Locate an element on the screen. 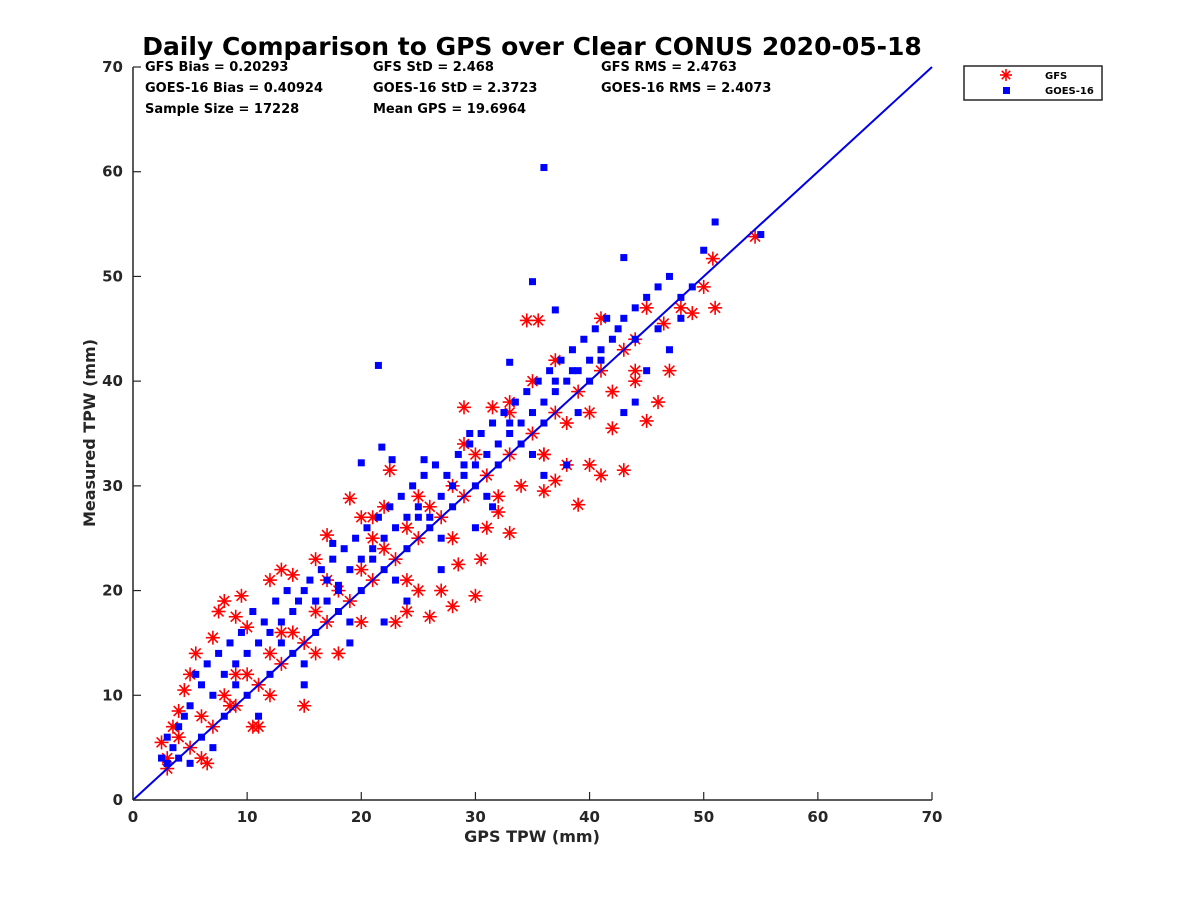  y-tick-label: 40 is located at coordinates (112, 381).